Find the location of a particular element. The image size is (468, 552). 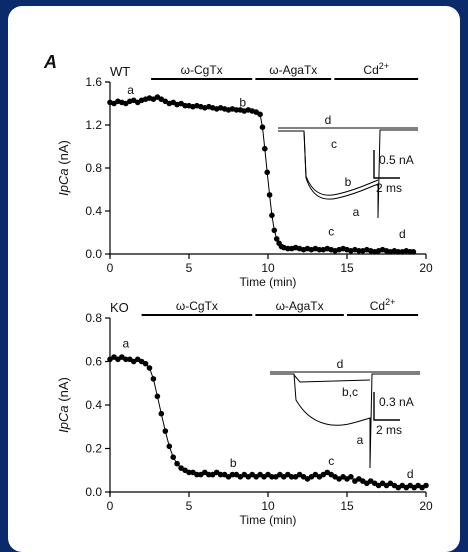

inset-traces: d b,c a 0.3 nA 2 ms is located at coordinates (345, 413).